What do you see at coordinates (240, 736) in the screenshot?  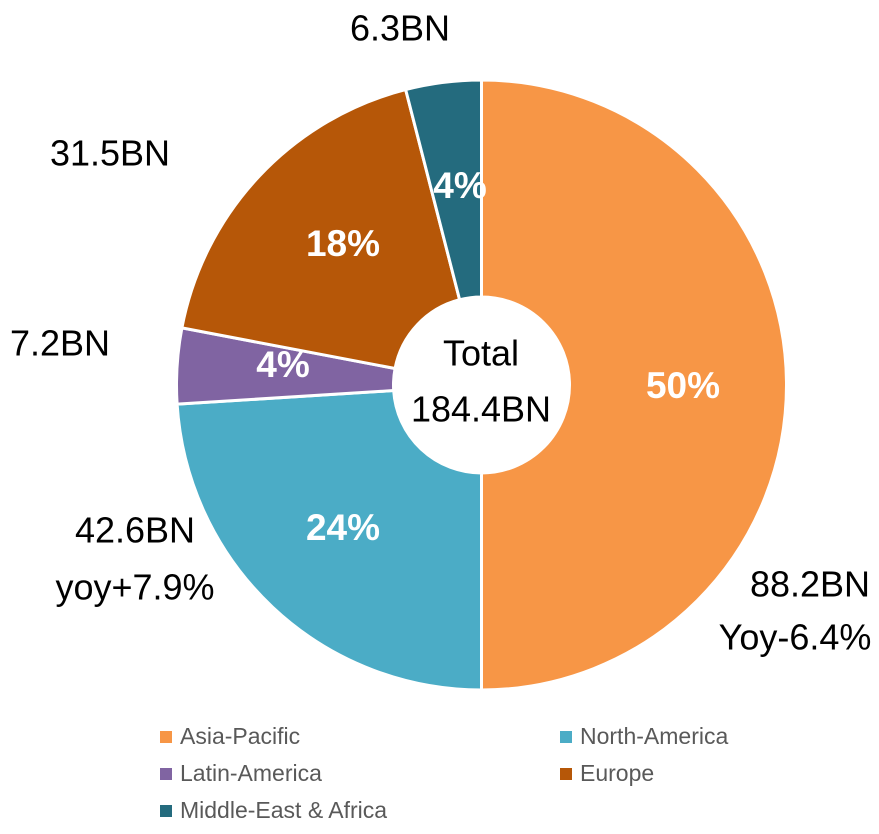 I see `legend-label: Asia-Pacific` at bounding box center [240, 736].